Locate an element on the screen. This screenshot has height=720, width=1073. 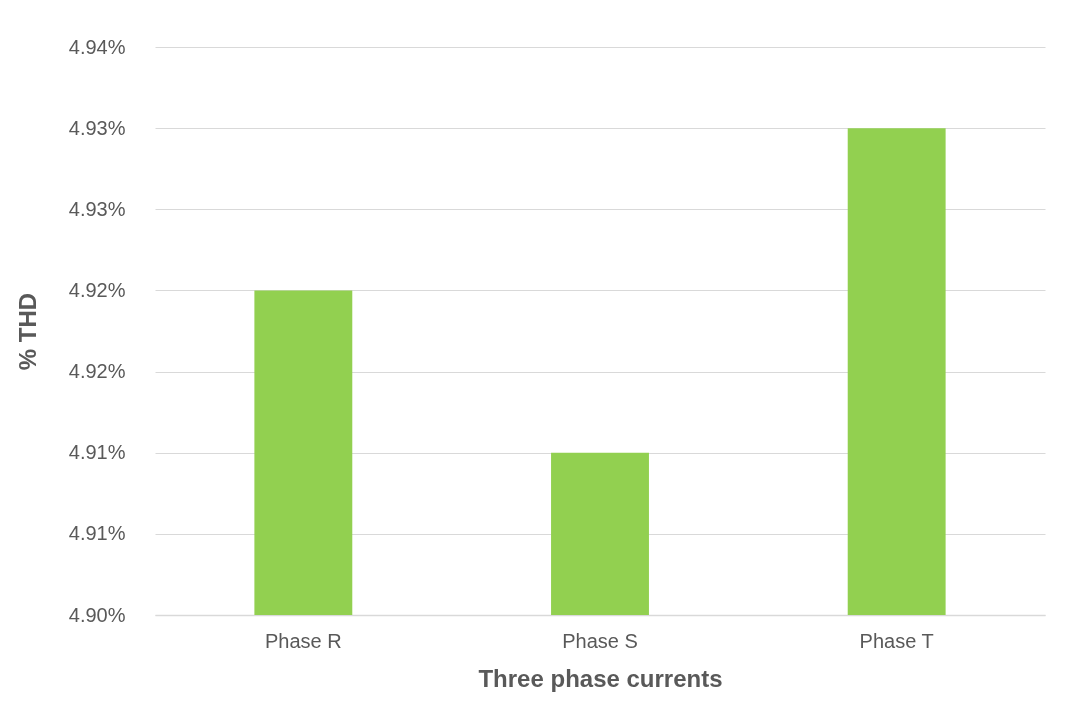
x-tick-label: Phase T is located at coordinates (896, 640).